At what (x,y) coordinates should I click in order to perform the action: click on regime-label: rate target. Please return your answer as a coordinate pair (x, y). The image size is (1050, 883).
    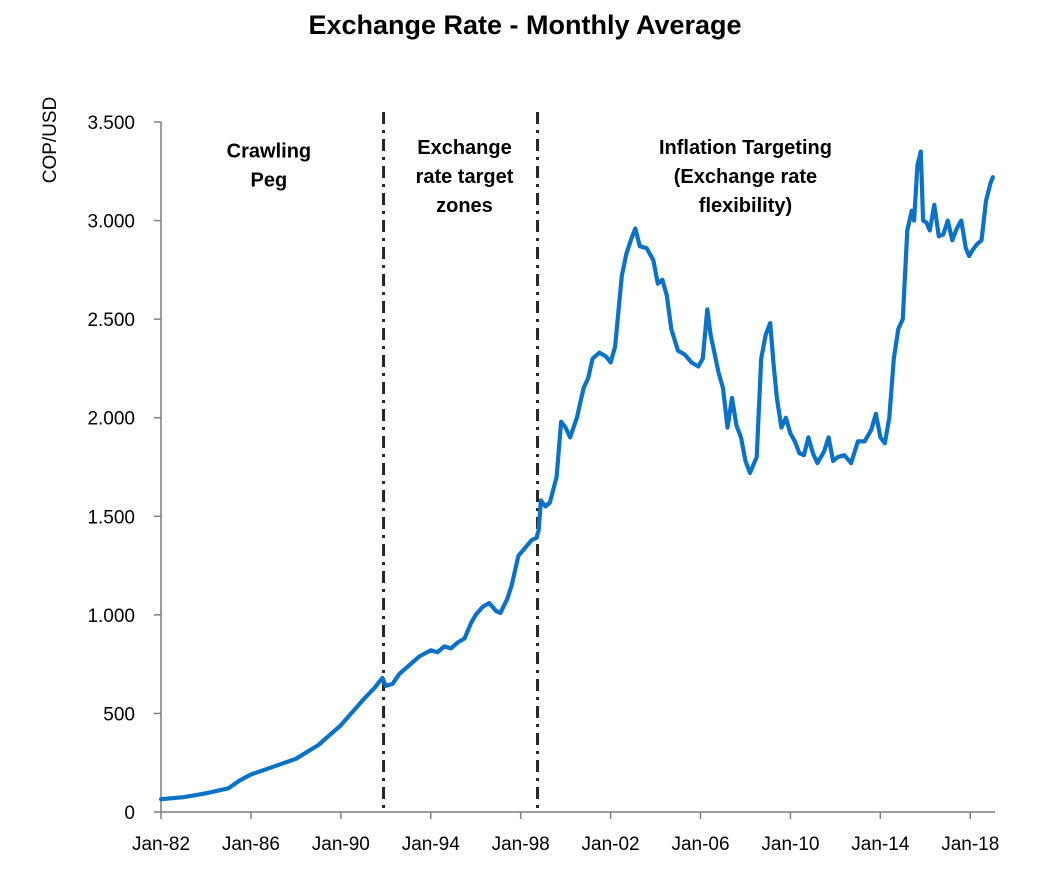
    Looking at the image, I should click on (465, 177).